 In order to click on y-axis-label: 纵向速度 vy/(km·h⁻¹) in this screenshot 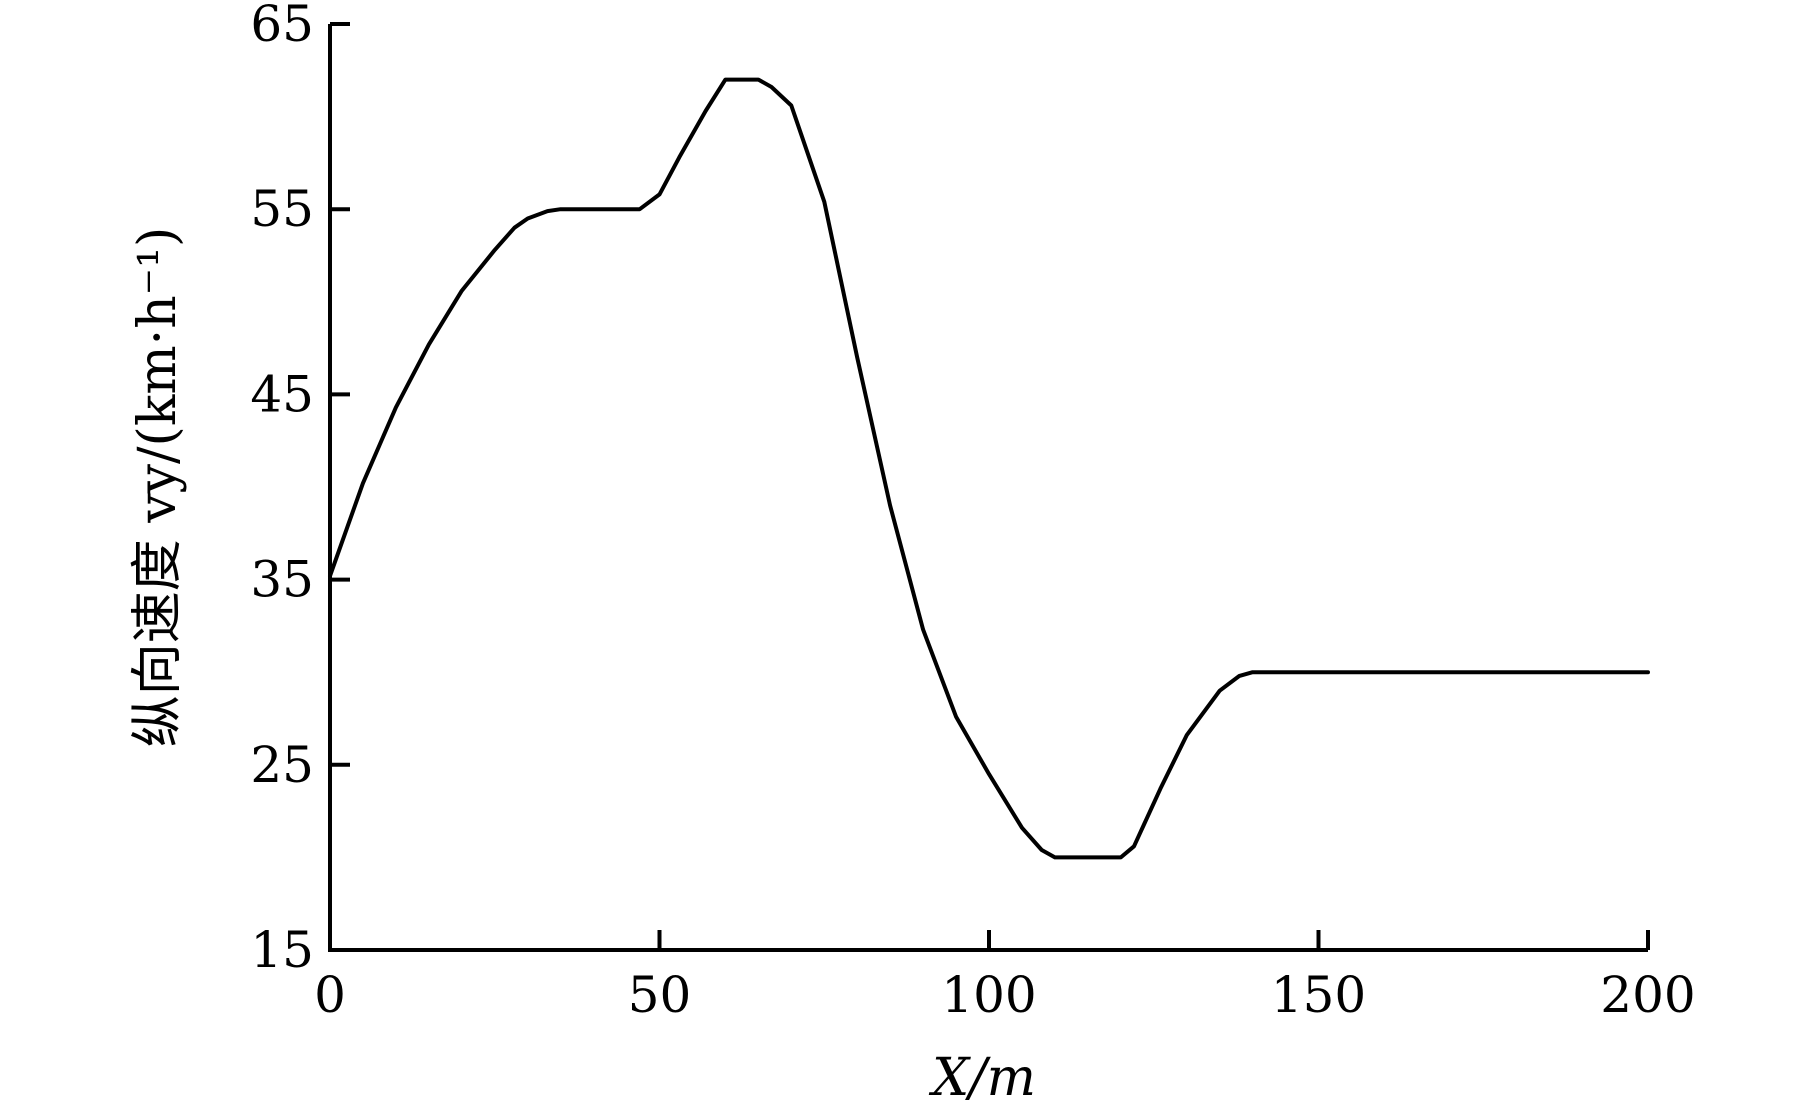, I will do `click(158, 487)`.